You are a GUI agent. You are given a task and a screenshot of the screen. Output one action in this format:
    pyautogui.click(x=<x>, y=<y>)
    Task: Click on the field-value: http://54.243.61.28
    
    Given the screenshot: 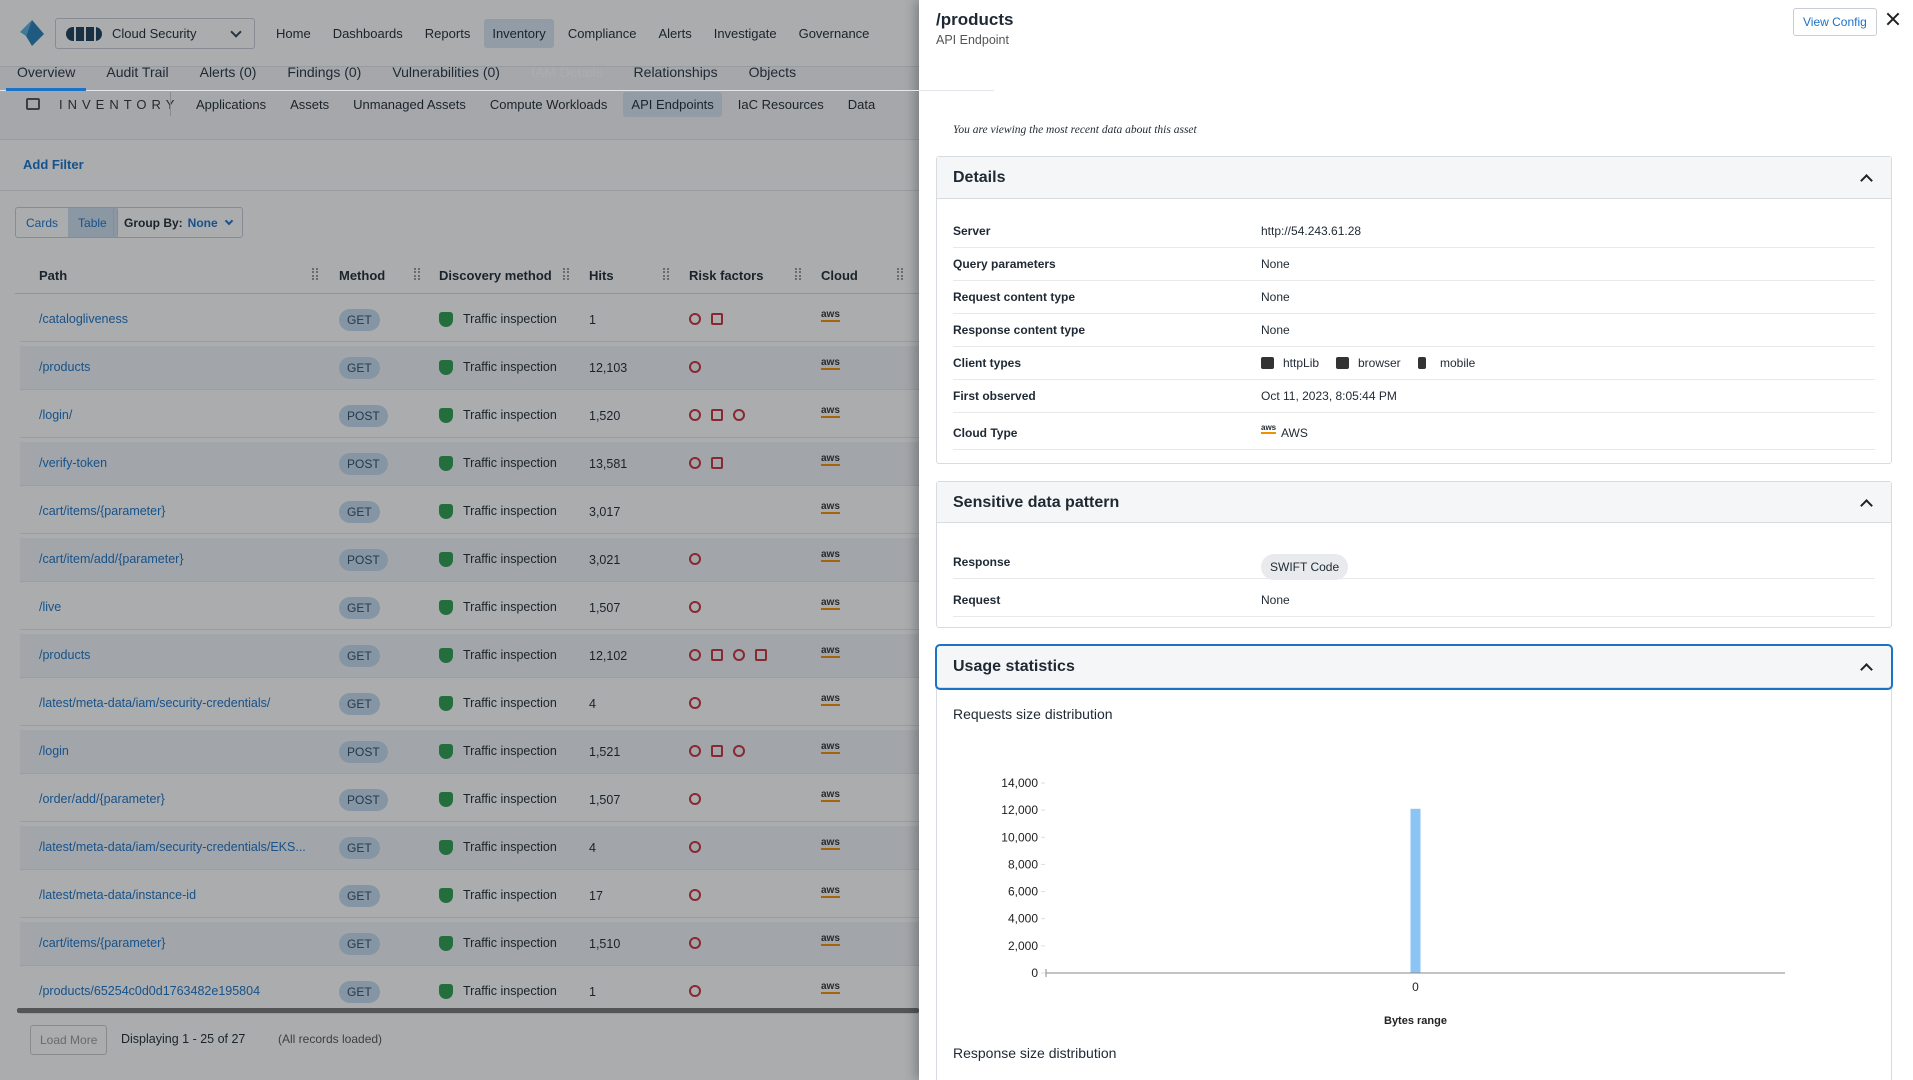 What is the action you would take?
    pyautogui.click(x=1311, y=231)
    